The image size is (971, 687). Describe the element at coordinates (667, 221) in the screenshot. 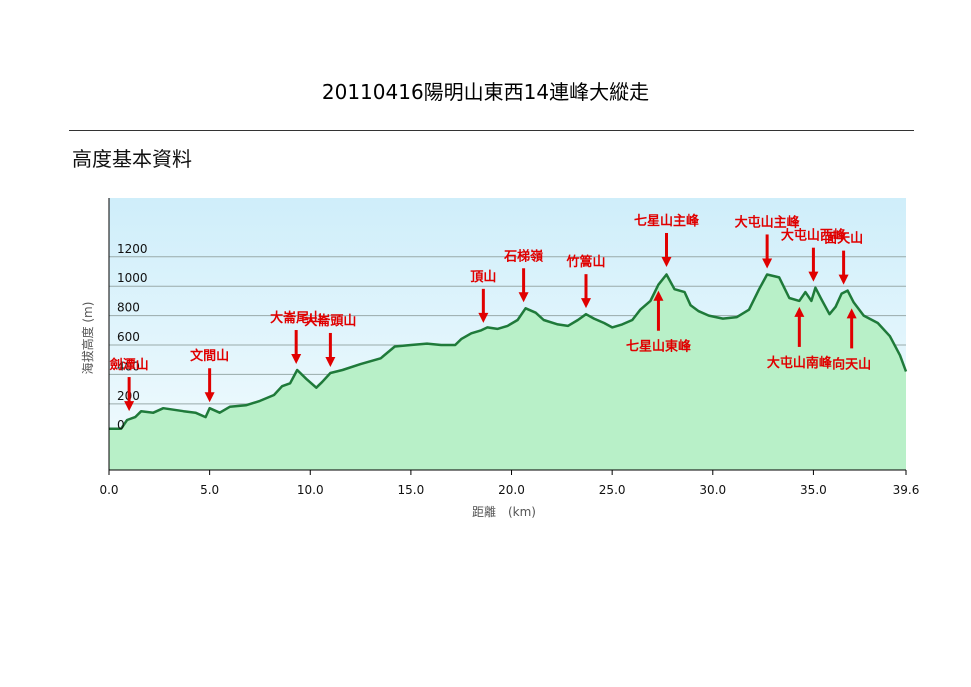

I see `annotation-label: 七星山主峰` at that location.